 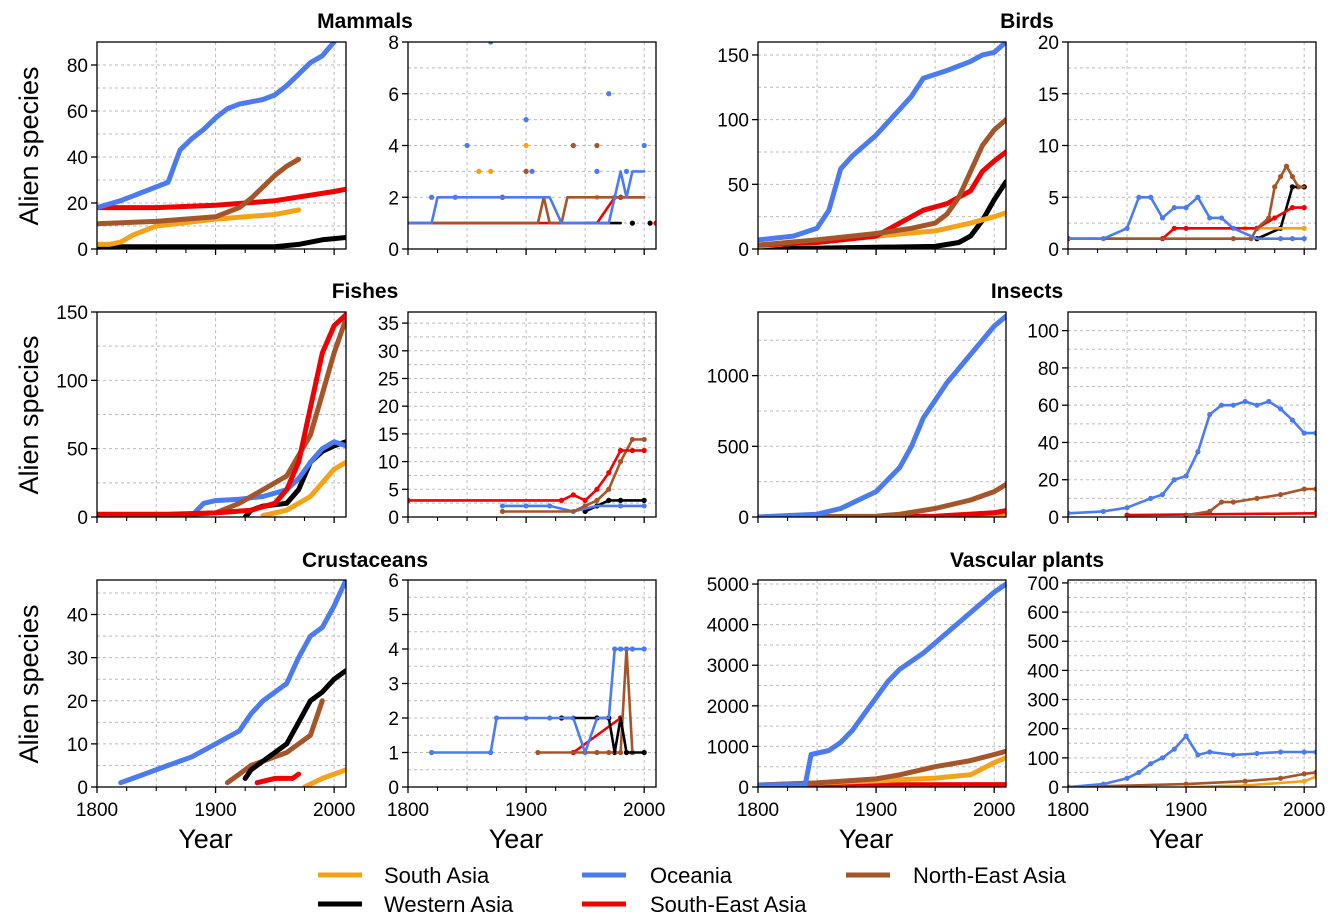 I want to click on ytick-label: 15, so click(x=1048, y=95).